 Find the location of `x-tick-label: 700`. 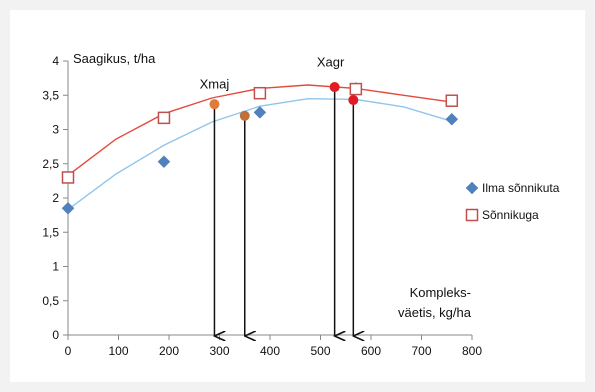

x-tick-label: 700 is located at coordinates (421, 351).